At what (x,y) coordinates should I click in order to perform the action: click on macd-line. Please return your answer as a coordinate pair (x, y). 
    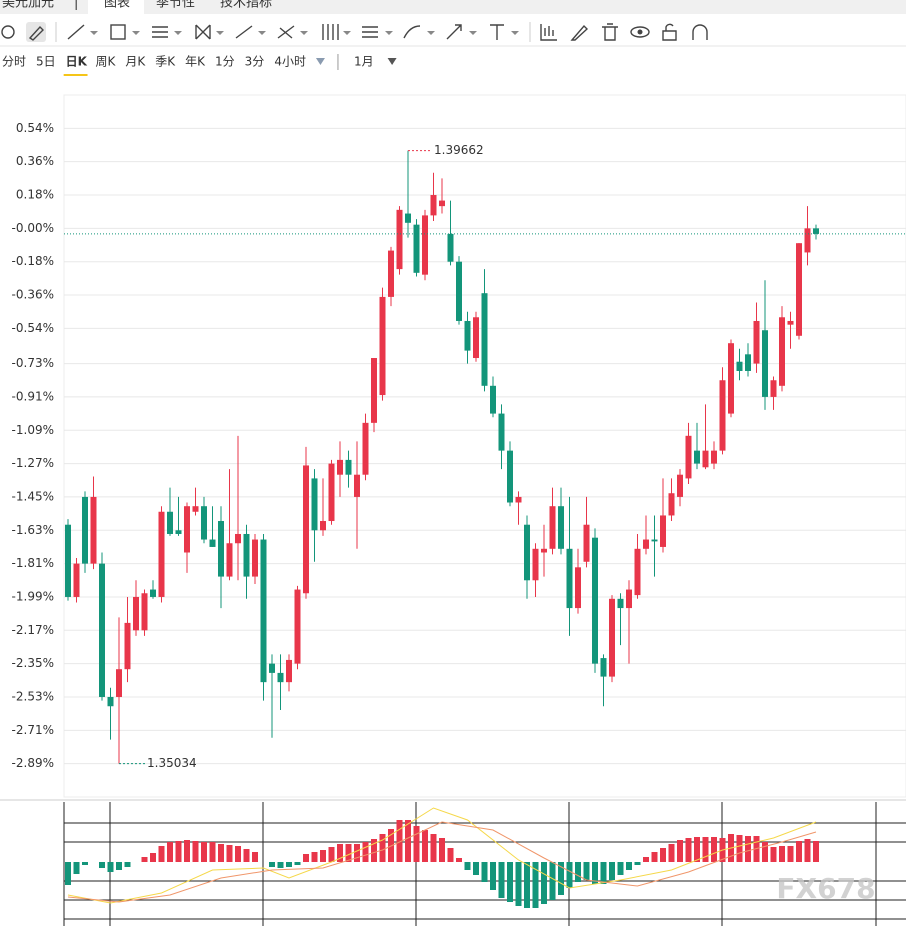
    Looking at the image, I should click on (442, 862).